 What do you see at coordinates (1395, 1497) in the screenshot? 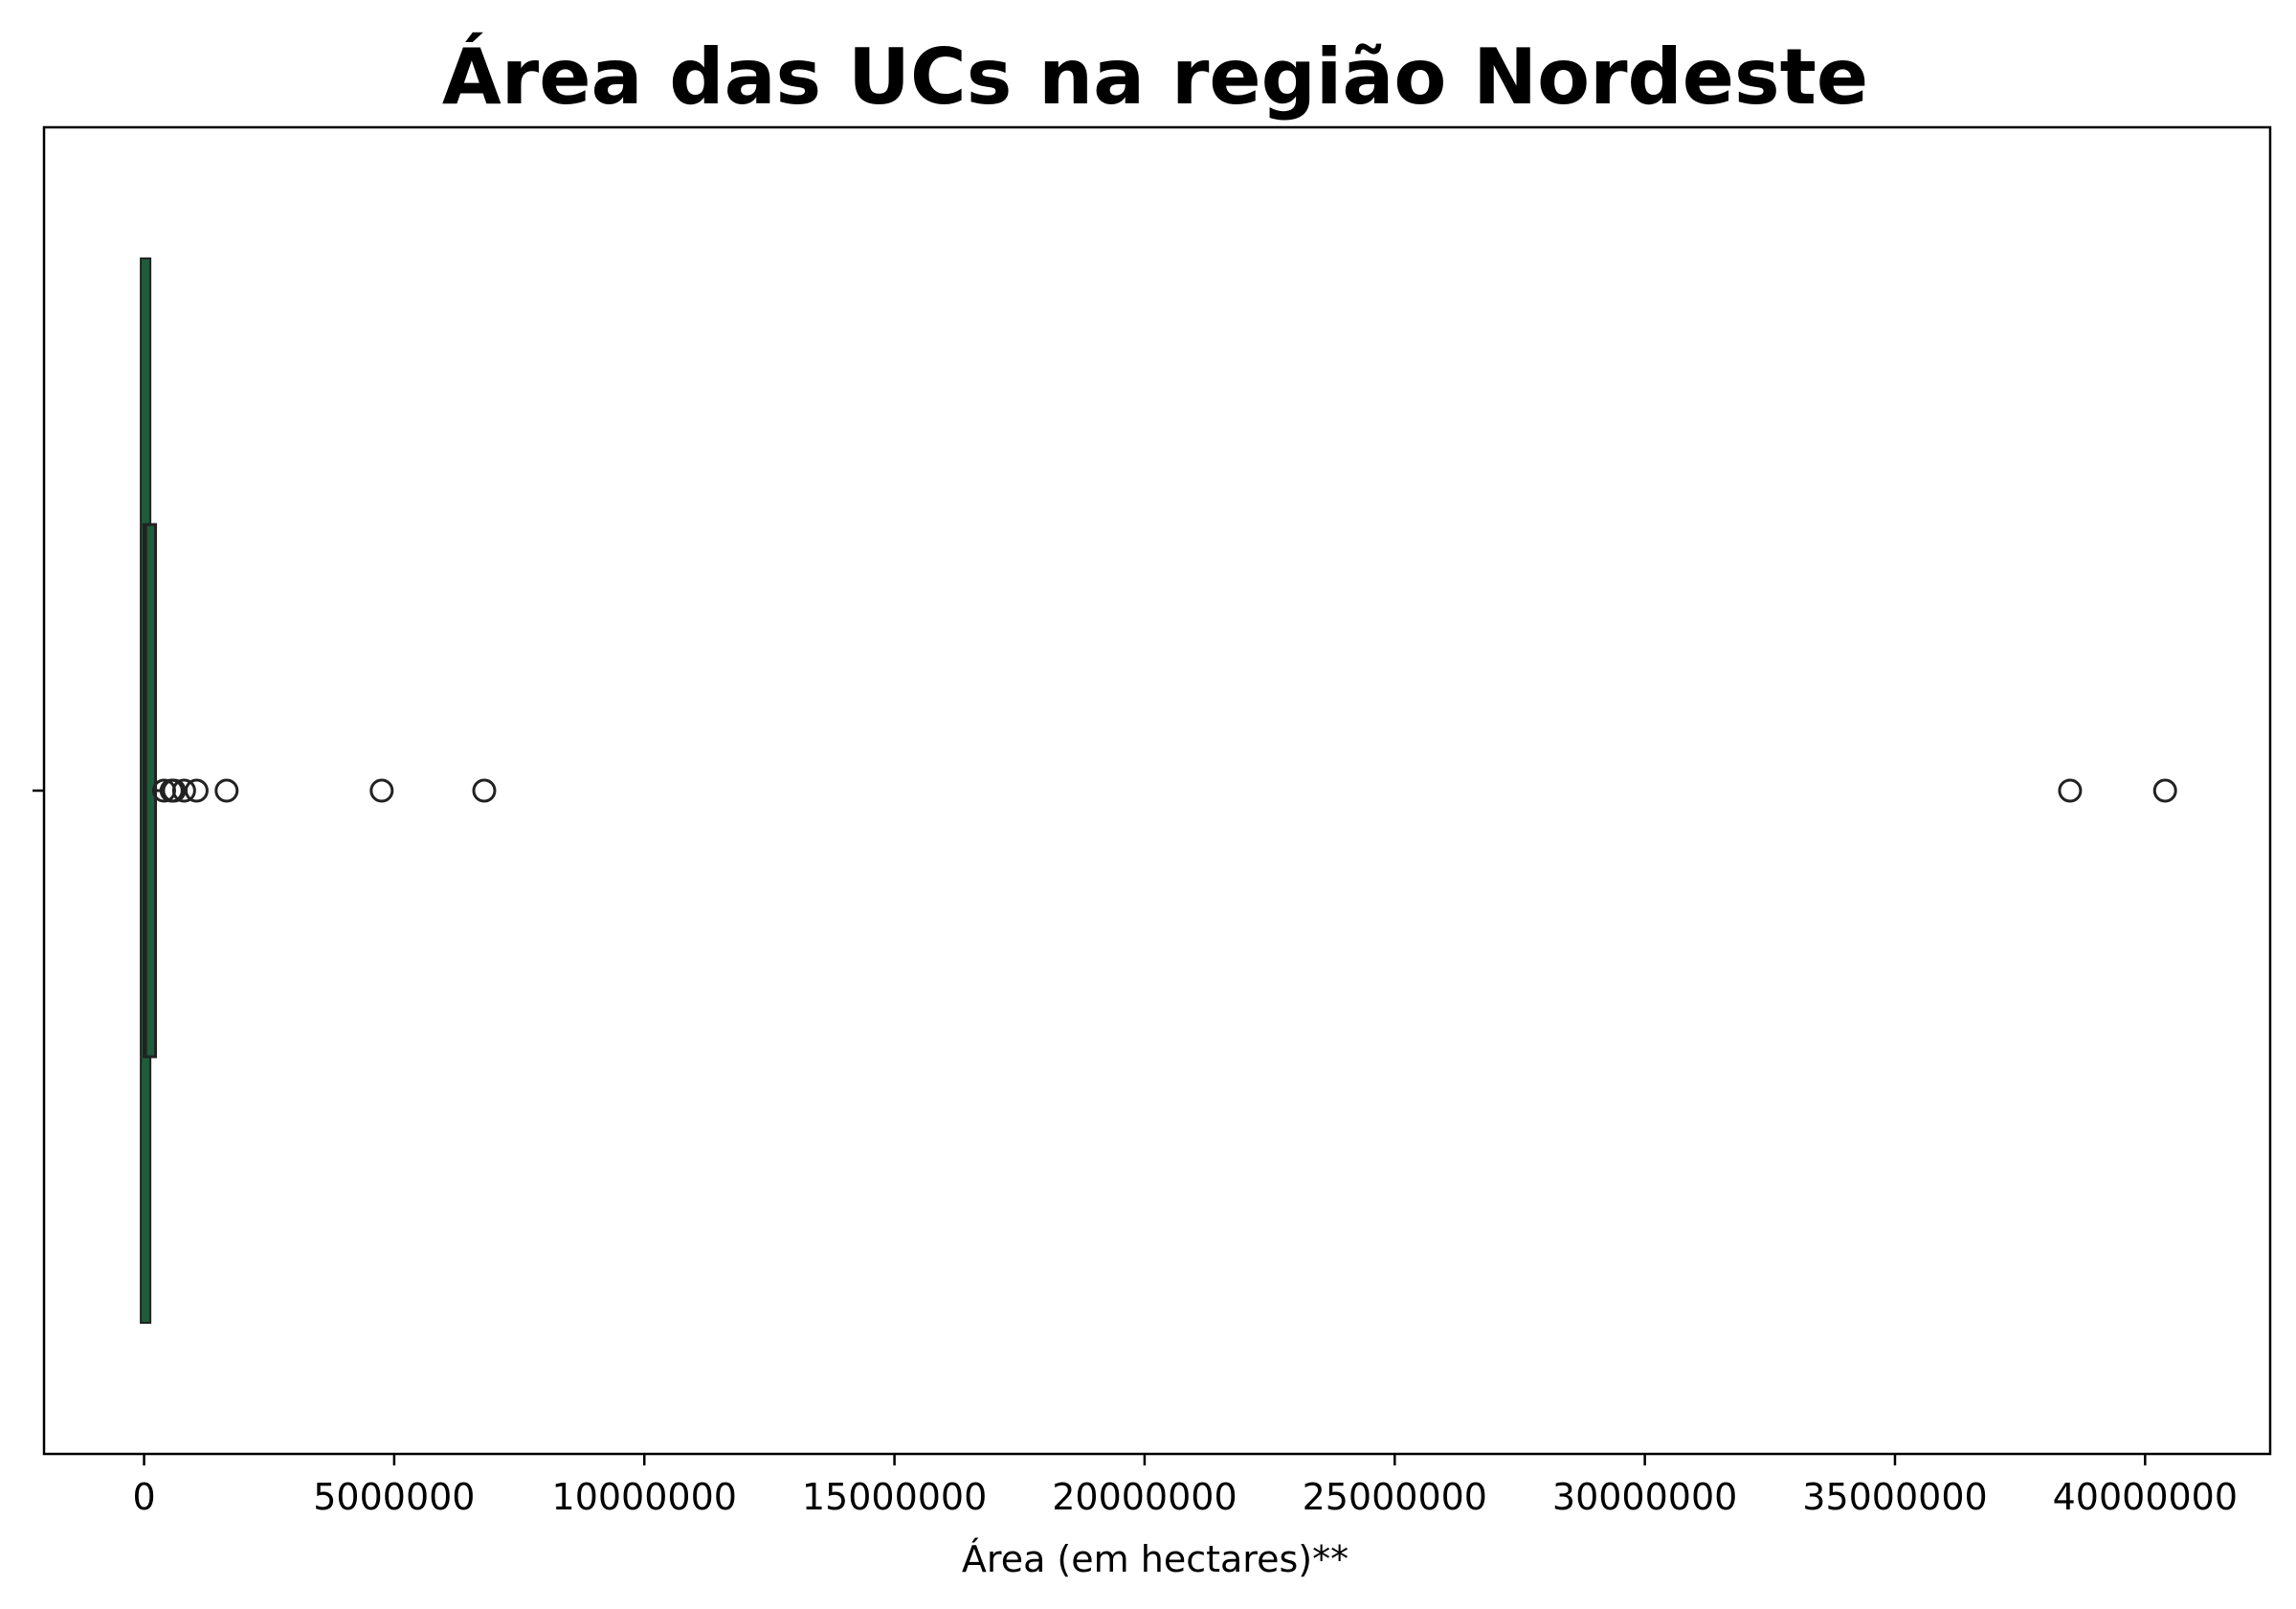
I see `x-tick-label: 25000000` at bounding box center [1395, 1497].